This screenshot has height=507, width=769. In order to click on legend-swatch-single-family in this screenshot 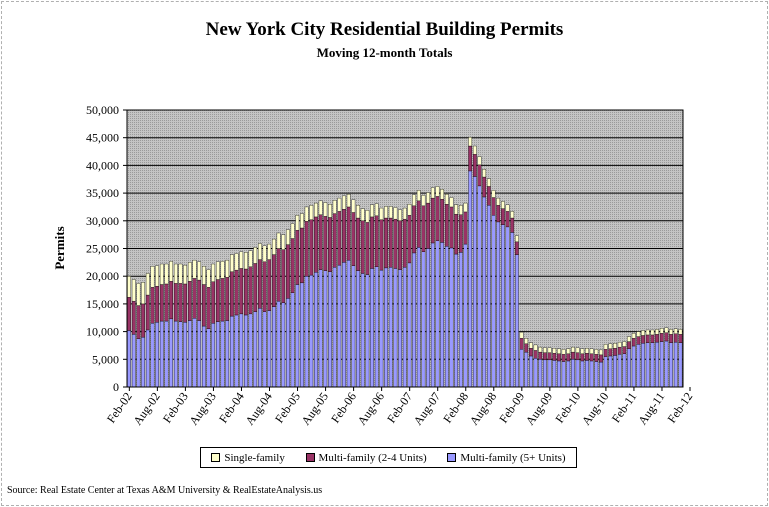, I will do `click(216, 457)`.